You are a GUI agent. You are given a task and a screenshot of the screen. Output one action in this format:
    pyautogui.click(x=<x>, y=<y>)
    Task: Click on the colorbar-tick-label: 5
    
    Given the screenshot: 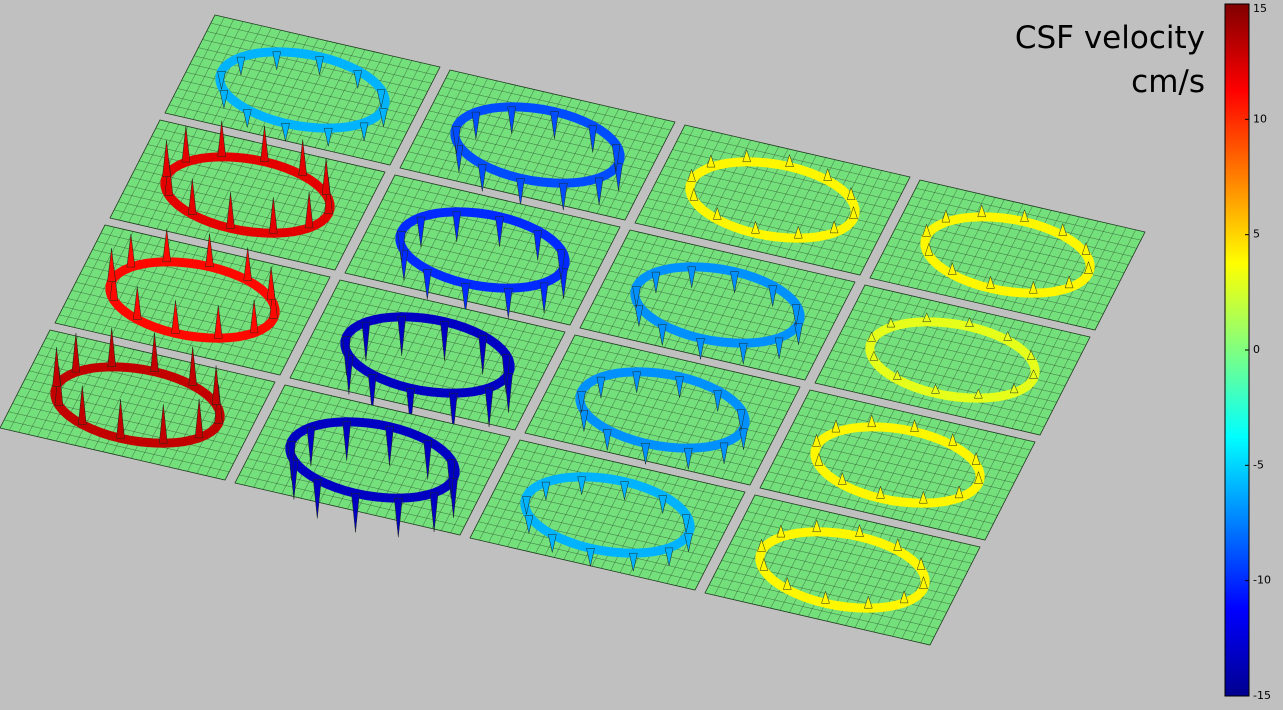 What is the action you would take?
    pyautogui.click(x=1256, y=234)
    